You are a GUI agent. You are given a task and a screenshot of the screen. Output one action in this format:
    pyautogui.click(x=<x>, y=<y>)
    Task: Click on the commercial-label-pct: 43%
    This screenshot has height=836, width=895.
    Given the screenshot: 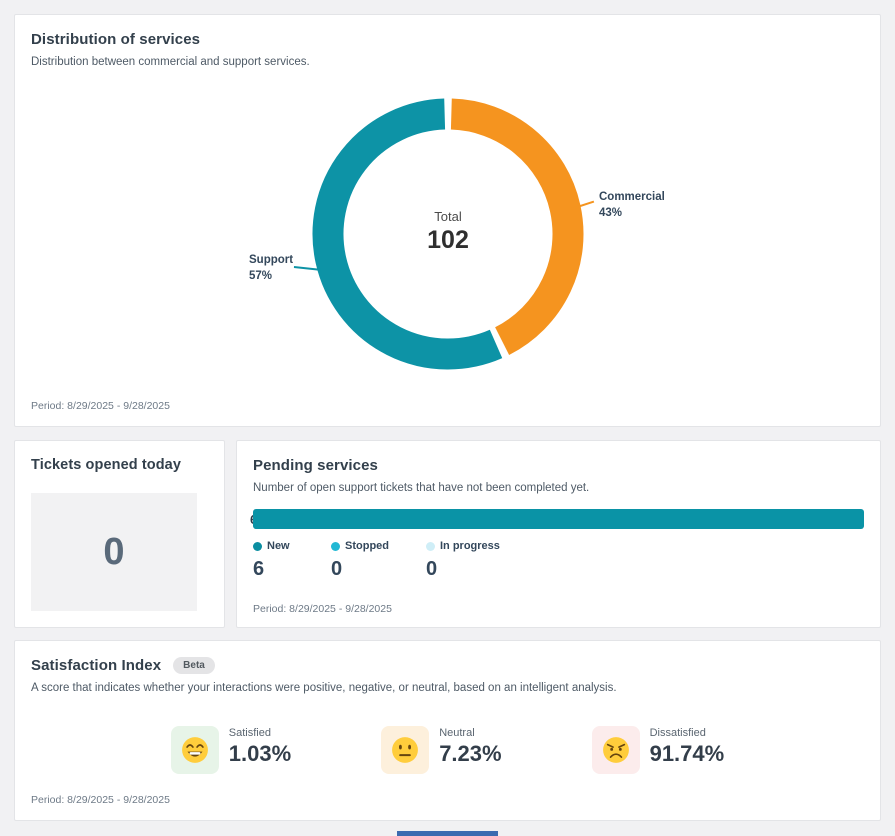 What is the action you would take?
    pyautogui.click(x=611, y=212)
    